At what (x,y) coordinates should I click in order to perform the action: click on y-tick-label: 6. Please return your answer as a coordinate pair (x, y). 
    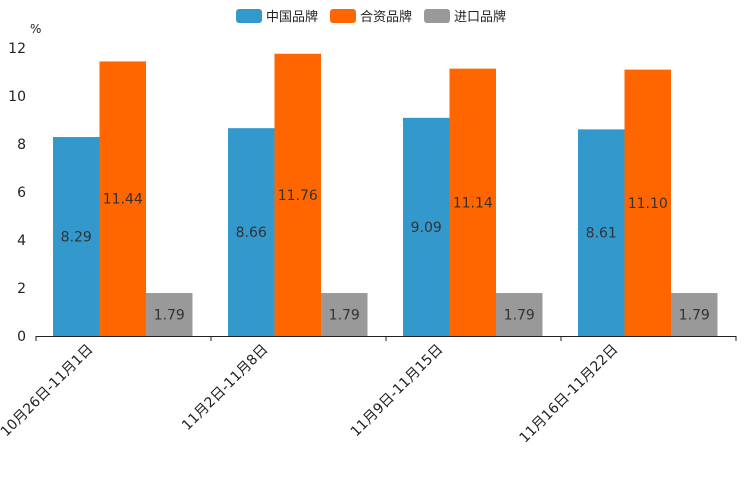
    Looking at the image, I should click on (21, 193).